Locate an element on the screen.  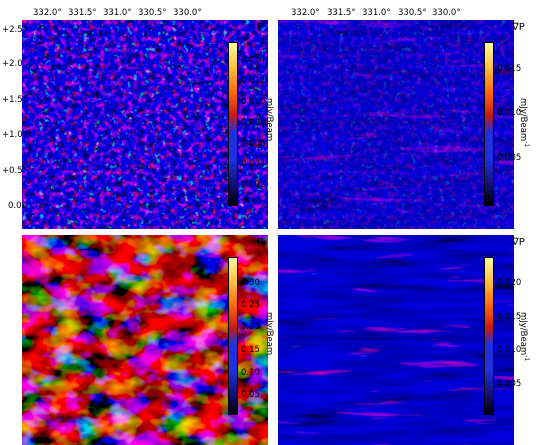
colorbar-tick: 0.004 is located at coordinates (253, 164).